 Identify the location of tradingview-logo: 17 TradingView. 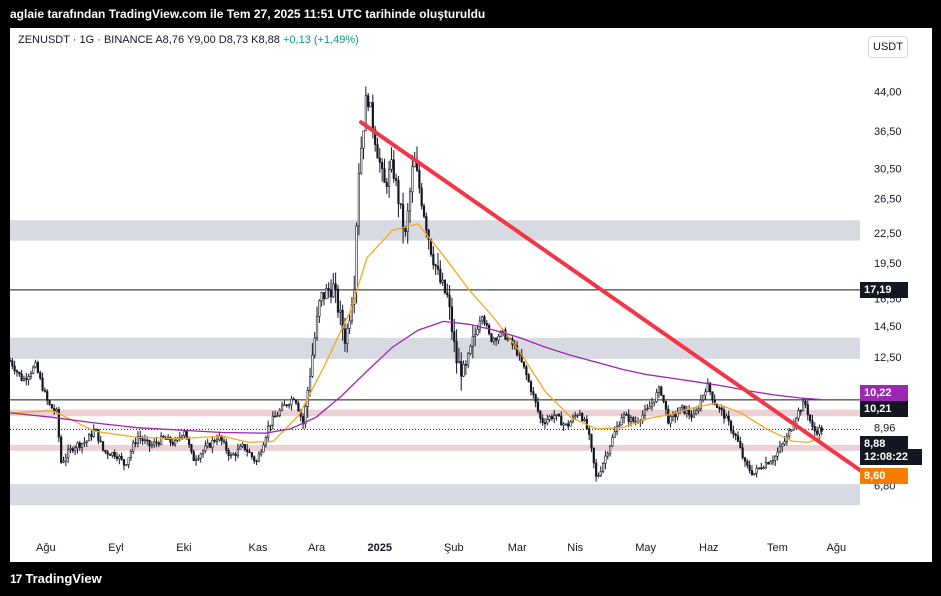
(56, 578).